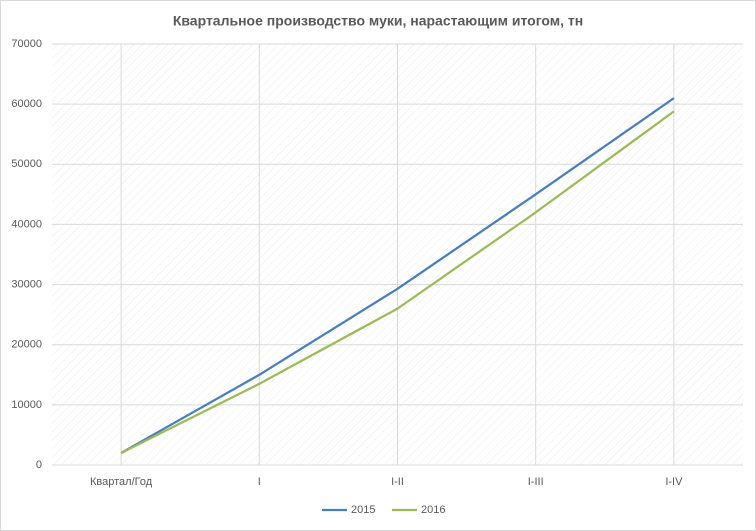  Describe the element at coordinates (536, 482) in the screenshot. I see `x-tick-label: I-III` at that location.